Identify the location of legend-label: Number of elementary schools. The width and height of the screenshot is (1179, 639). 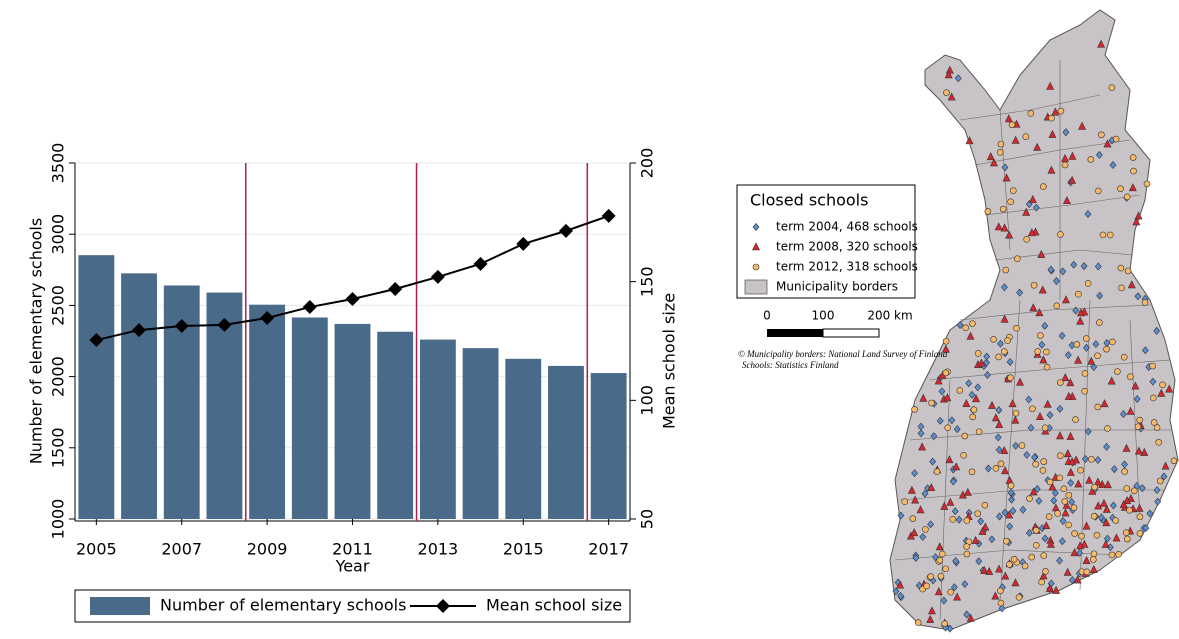
(283, 605).